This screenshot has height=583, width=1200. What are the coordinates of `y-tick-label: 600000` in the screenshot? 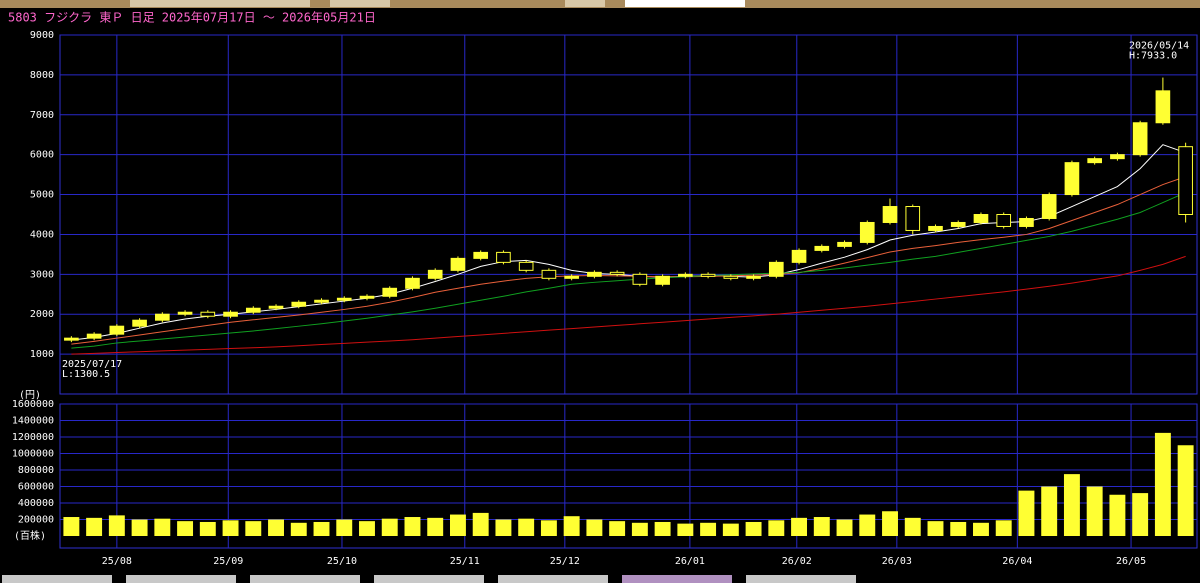 It's located at (36, 487).